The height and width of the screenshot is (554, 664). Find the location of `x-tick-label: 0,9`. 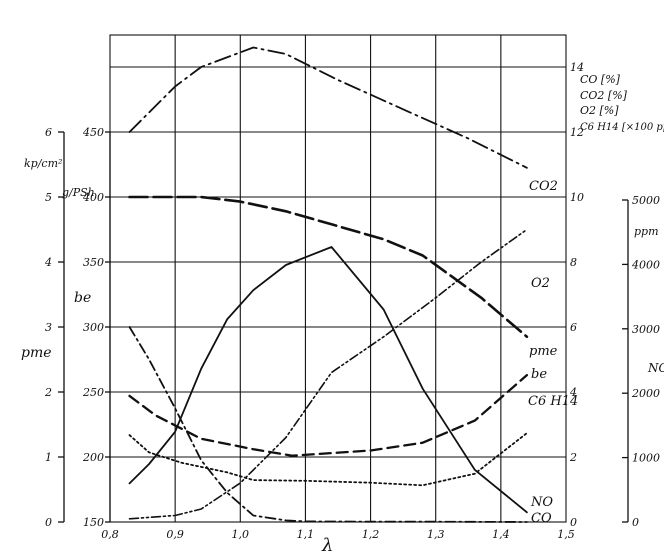

x-tick-label: 0,9 is located at coordinates (175, 534).